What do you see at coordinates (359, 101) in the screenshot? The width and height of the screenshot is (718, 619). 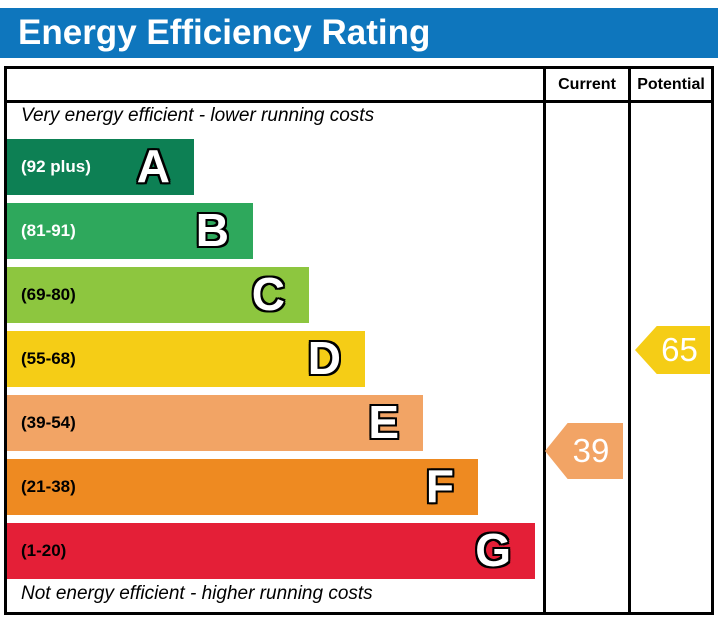 I see `header-divider-line` at bounding box center [359, 101].